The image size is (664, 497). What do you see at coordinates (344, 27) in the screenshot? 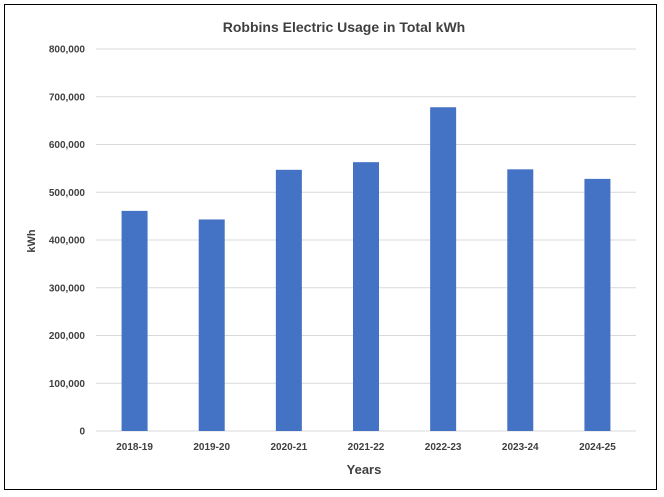
I see `chart-title: Robbins Electric Usage in Total kWh` at bounding box center [344, 27].